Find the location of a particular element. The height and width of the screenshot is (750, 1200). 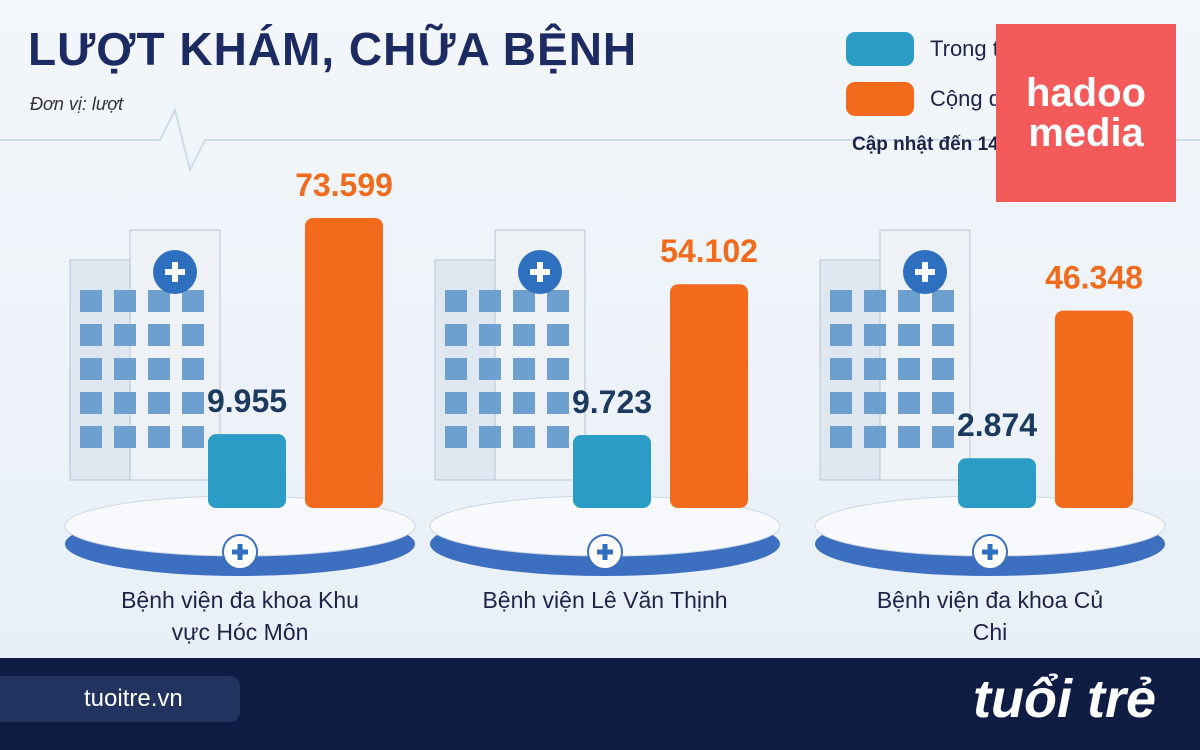

subtitle: Đơn vị: lượt is located at coordinates (77, 104).